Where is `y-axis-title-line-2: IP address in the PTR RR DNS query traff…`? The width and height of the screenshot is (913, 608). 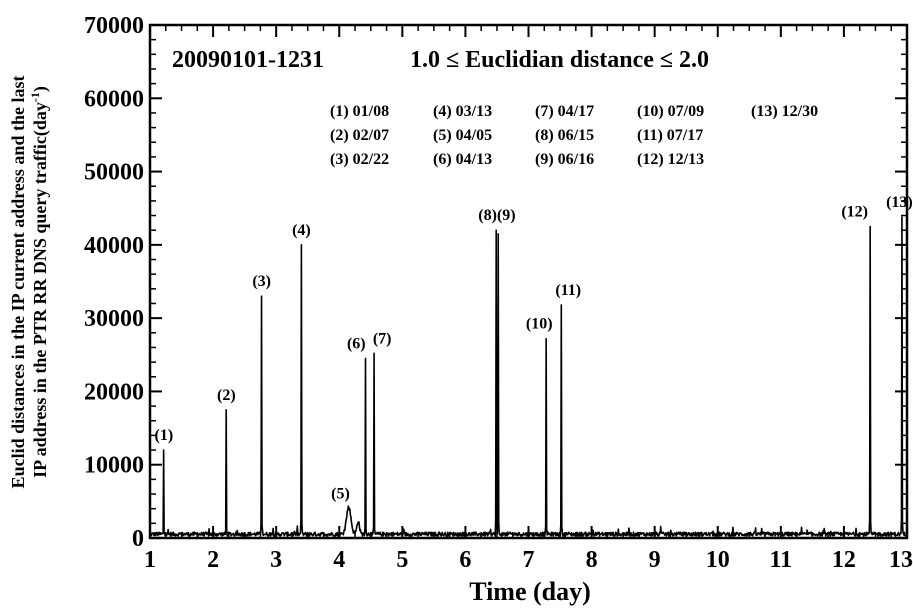 y-axis-title-line-2: IP address in the PTR RR DNS query traff… is located at coordinates (39, 282).